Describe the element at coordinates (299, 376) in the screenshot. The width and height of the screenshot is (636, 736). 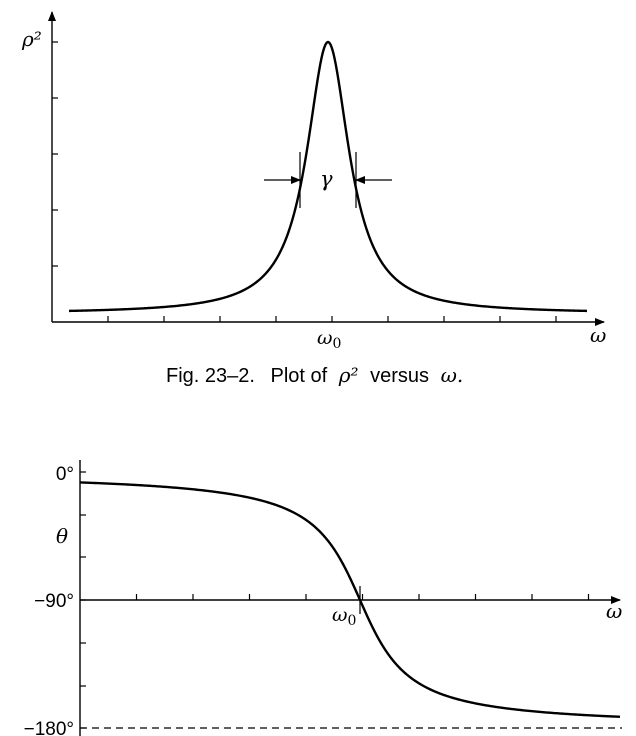
I see `caption-text: Plot of` at that location.